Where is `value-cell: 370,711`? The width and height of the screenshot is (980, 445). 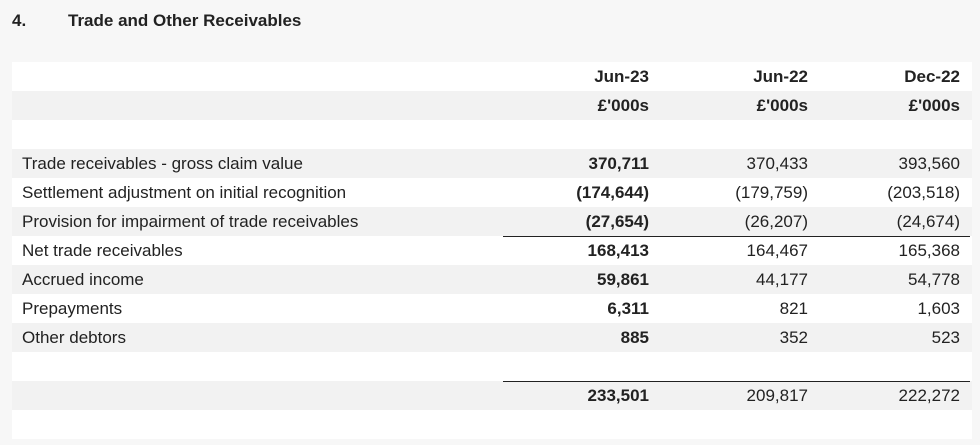
value-cell: 370,711 is located at coordinates (618, 163).